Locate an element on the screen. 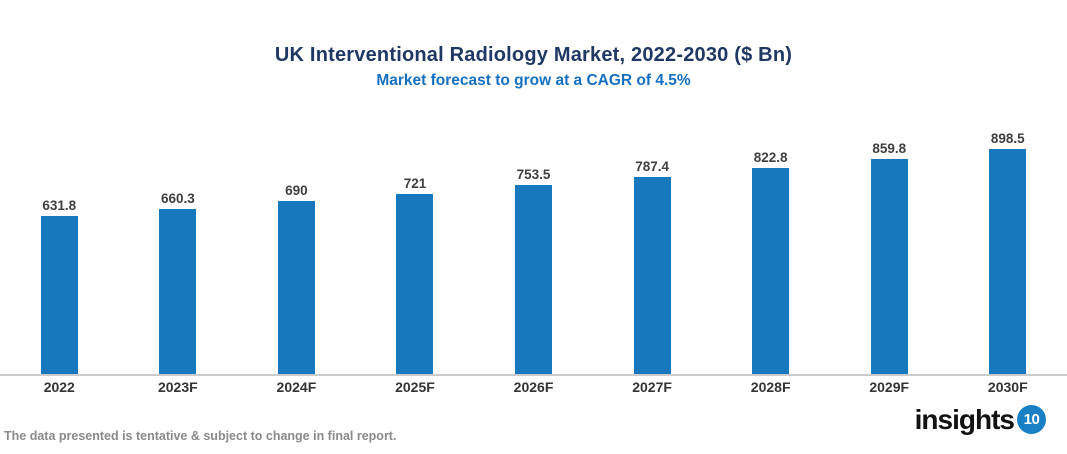 The width and height of the screenshot is (1067, 454). category-label-2026F: 2026F is located at coordinates (533, 387).